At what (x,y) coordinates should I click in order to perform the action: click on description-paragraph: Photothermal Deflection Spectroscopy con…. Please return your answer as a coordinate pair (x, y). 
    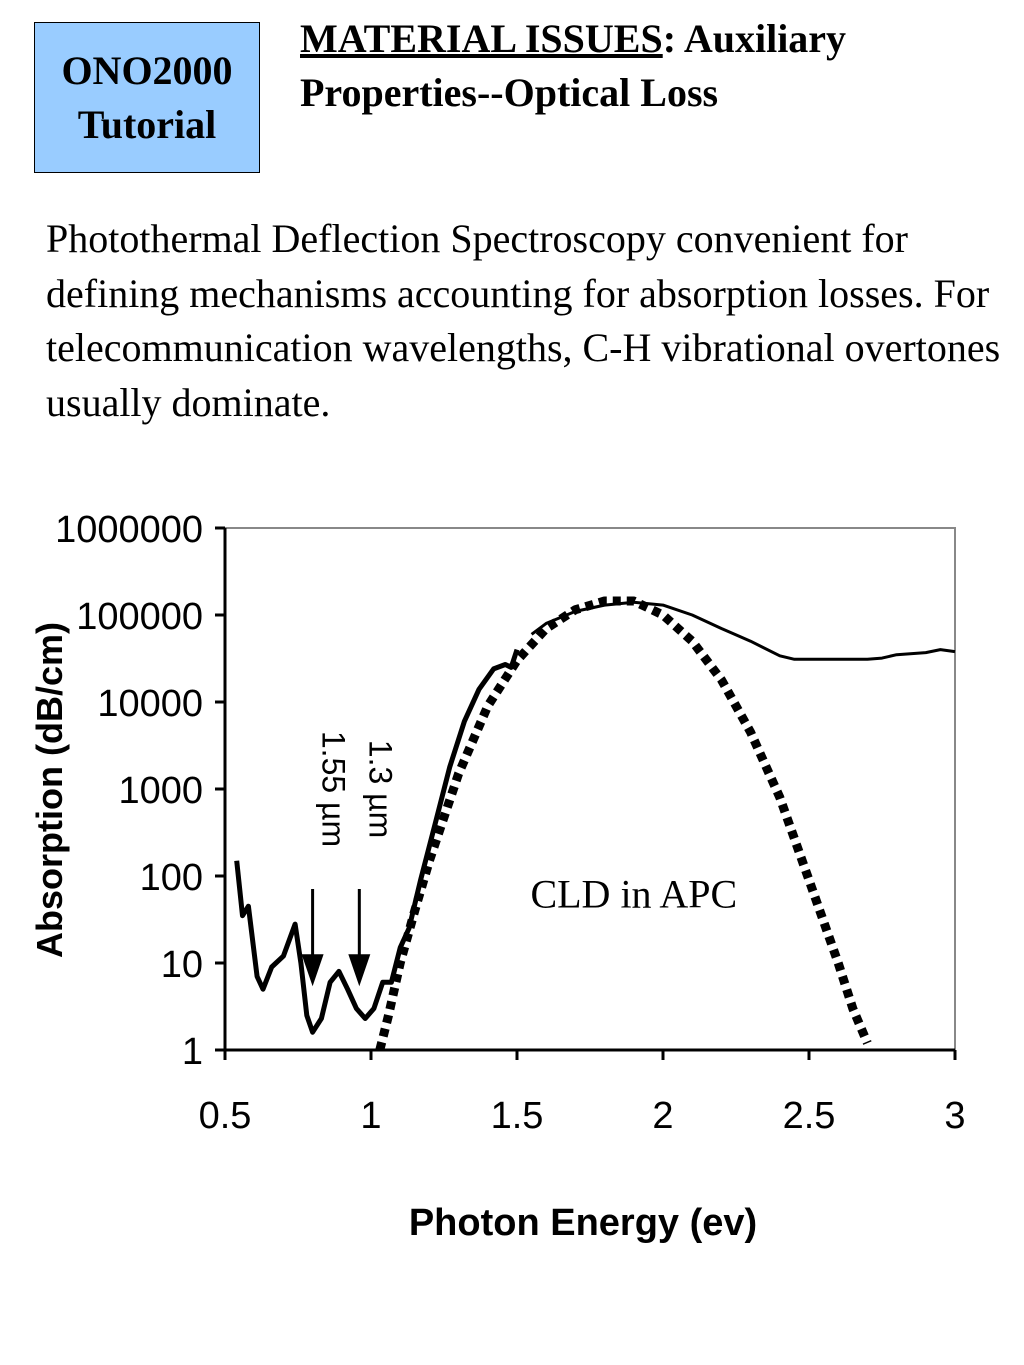
    Looking at the image, I should click on (523, 320).